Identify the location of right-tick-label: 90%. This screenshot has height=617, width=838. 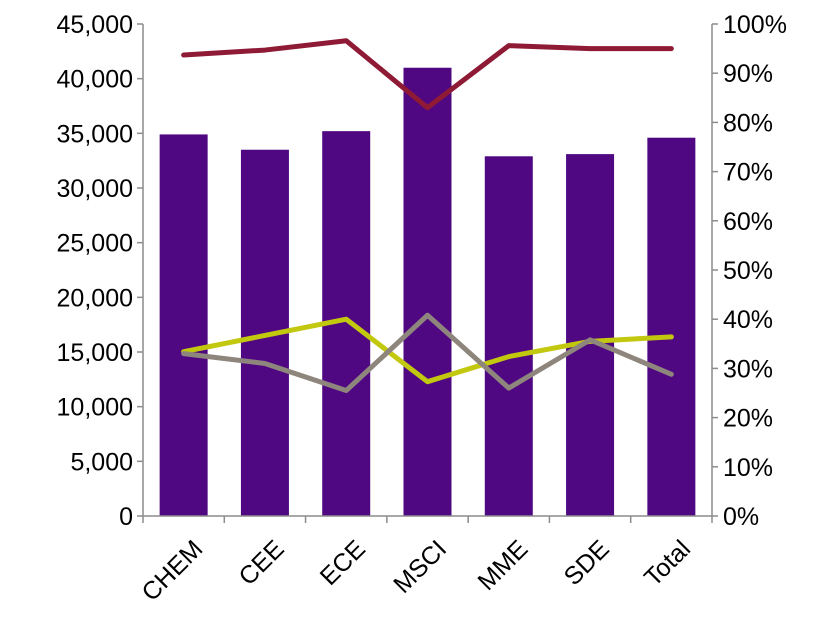
(748, 74).